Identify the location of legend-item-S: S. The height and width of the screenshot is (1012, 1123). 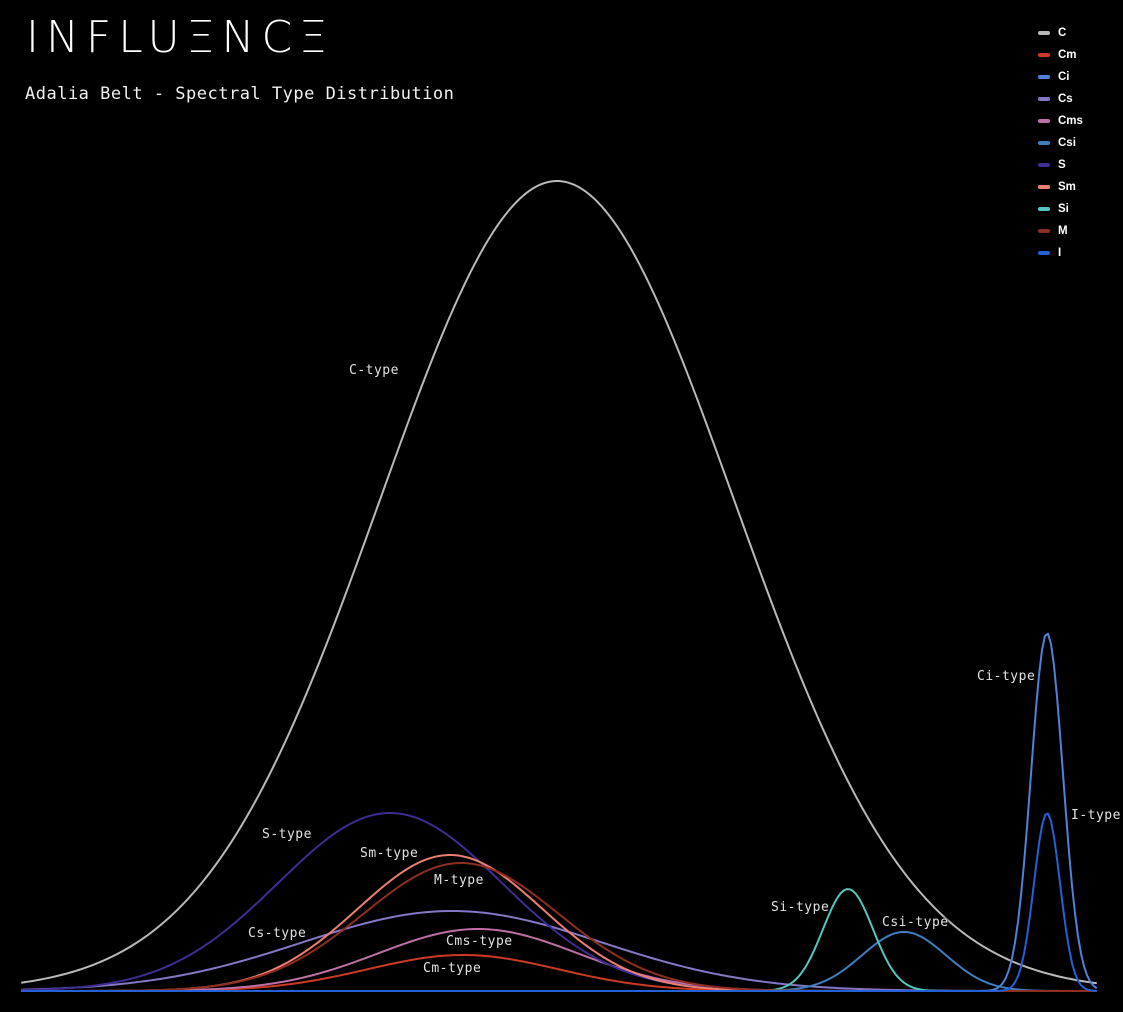
(1060, 165).